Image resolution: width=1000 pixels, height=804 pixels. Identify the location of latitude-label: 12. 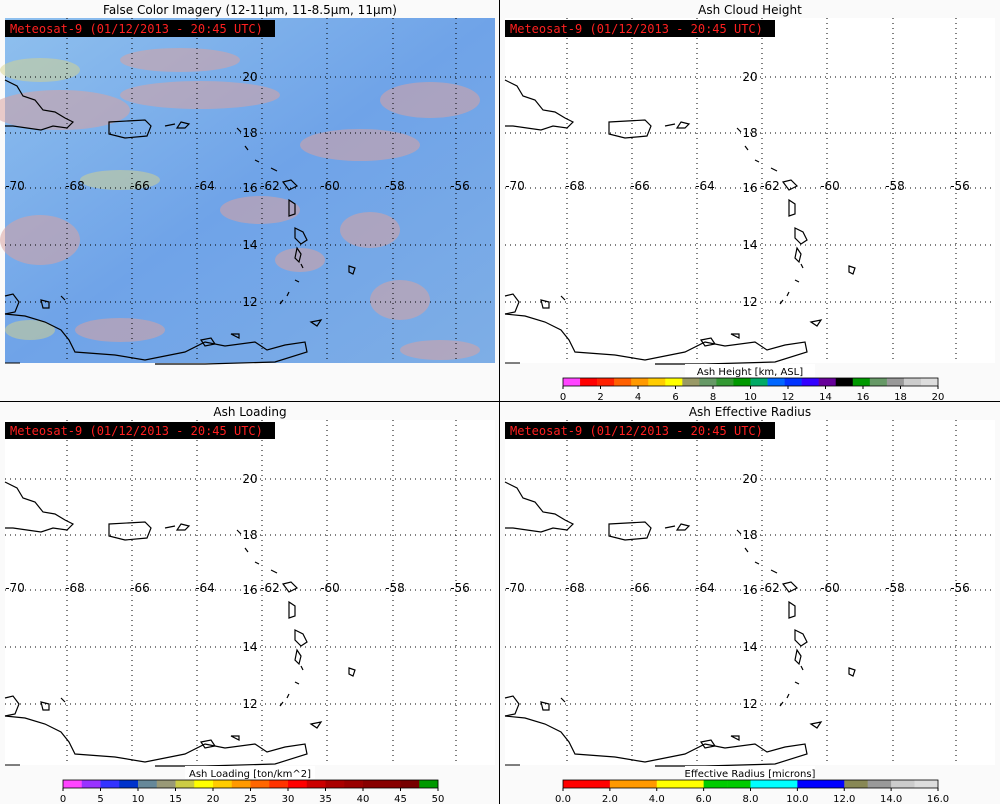
(749, 704).